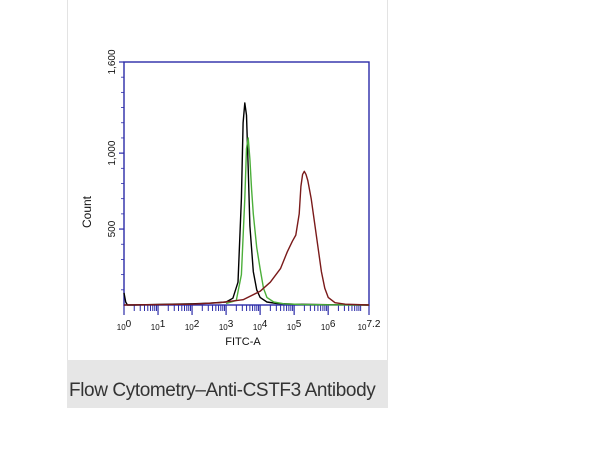 The width and height of the screenshot is (600, 450). Describe the element at coordinates (328, 325) in the screenshot. I see `x-tick-label: 10⁶` at that location.